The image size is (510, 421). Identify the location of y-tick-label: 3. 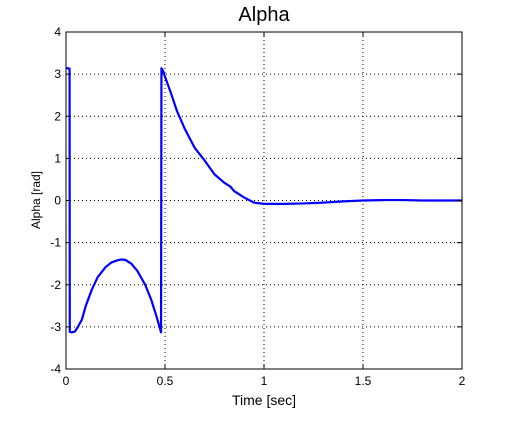
(57, 74).